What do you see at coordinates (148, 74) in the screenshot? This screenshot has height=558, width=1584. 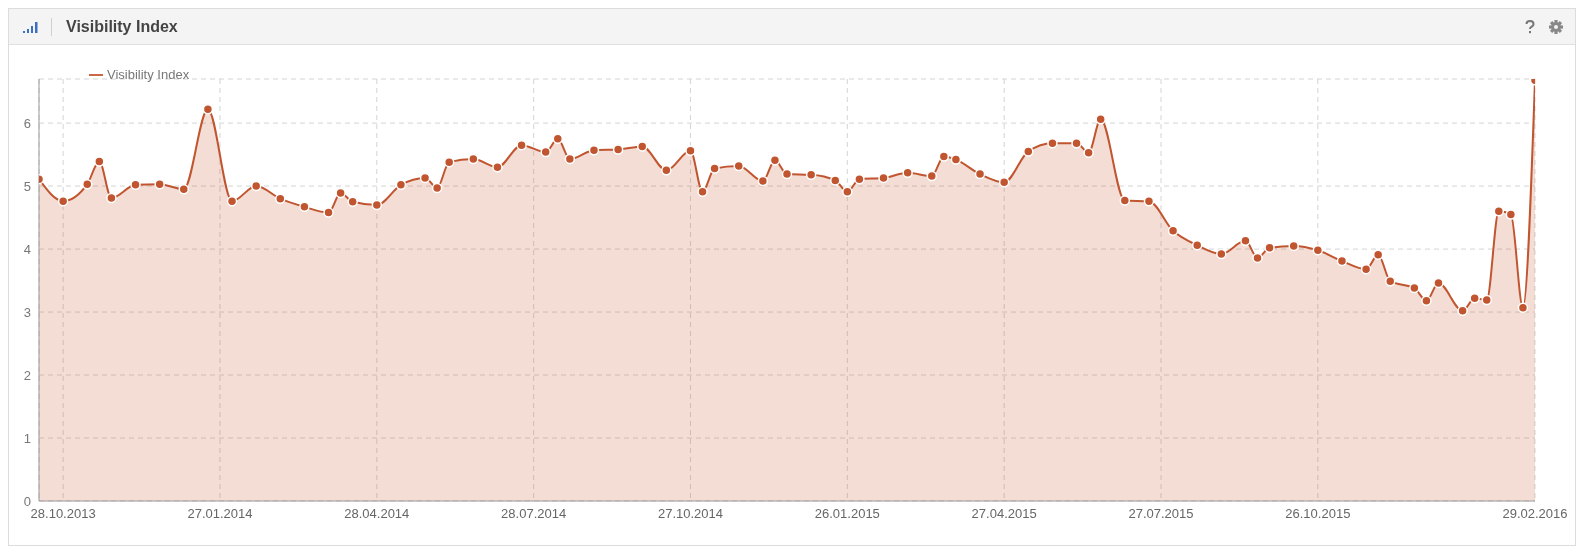 I see `legend-label: Visibility Index` at bounding box center [148, 74].